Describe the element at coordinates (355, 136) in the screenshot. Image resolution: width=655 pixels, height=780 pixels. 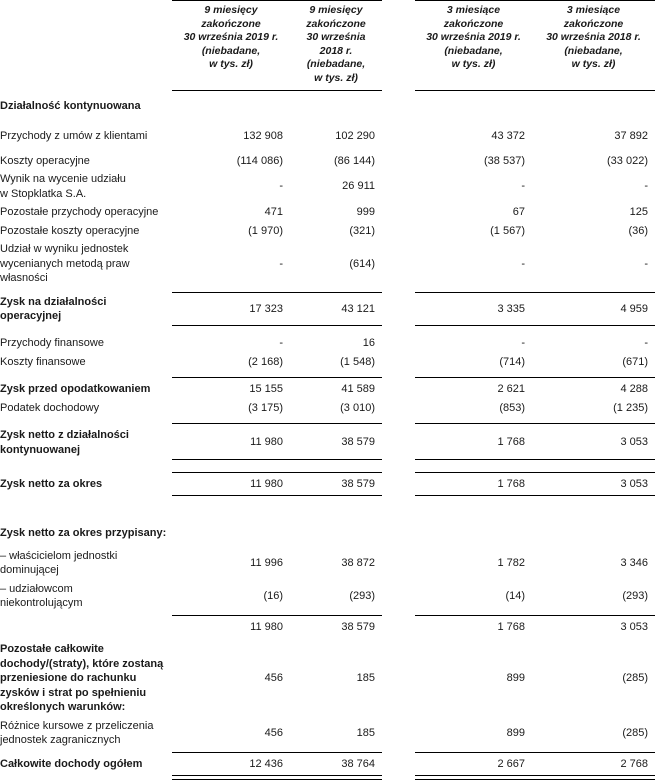
I see `cell-revenue-m9-2018: 102 290` at that location.